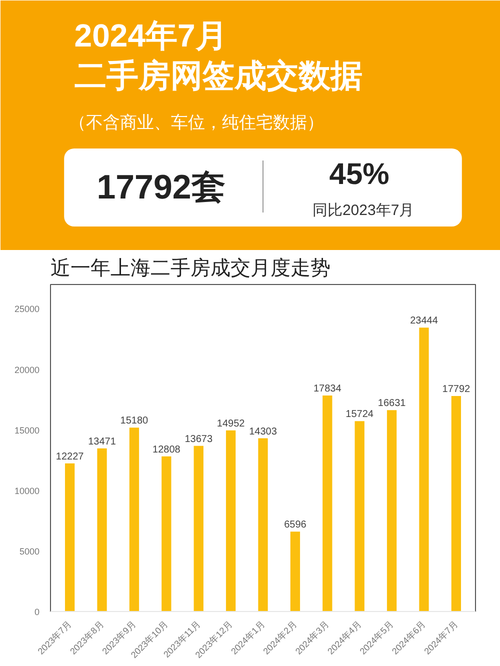 The width and height of the screenshot is (500, 666). What do you see at coordinates (359, 174) in the screenshot?
I see `text: 45%` at bounding box center [359, 174].